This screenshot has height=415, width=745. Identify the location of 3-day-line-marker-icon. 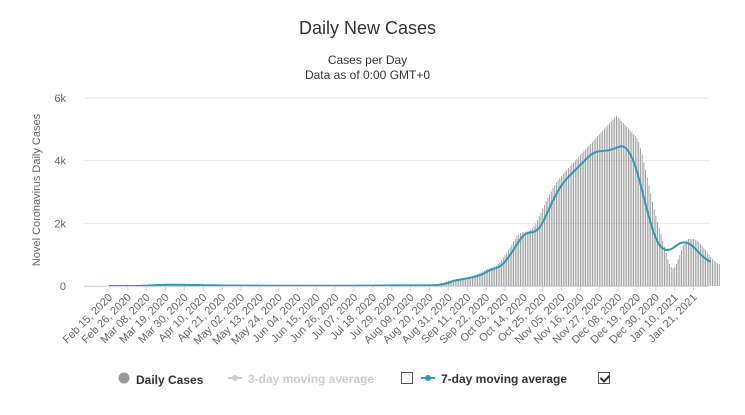
(235, 379).